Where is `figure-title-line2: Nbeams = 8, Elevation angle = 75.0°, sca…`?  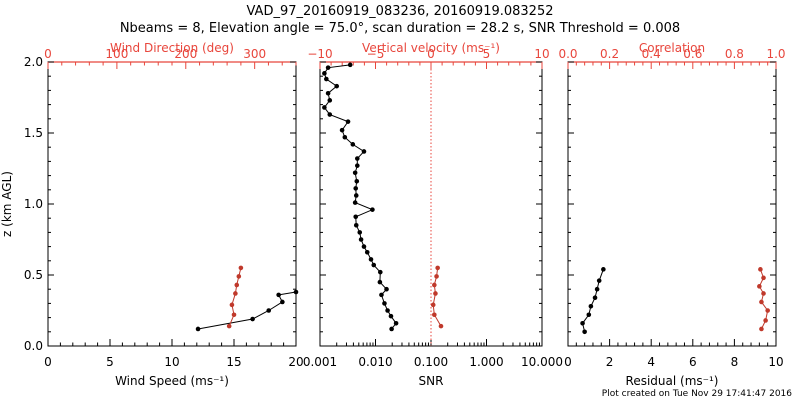 figure-title-line2: Nbeams = 8, Elevation angle = 75.0°, sca… is located at coordinates (400, 28).